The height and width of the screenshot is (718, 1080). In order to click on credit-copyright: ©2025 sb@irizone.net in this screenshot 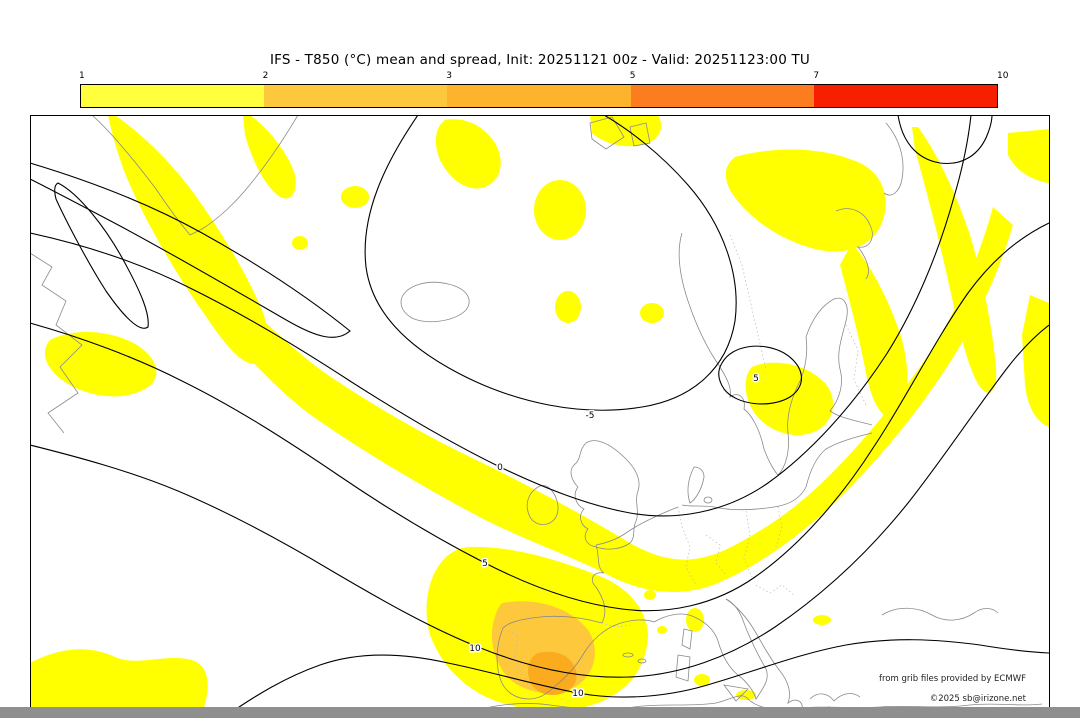, I will do `click(978, 699)`.